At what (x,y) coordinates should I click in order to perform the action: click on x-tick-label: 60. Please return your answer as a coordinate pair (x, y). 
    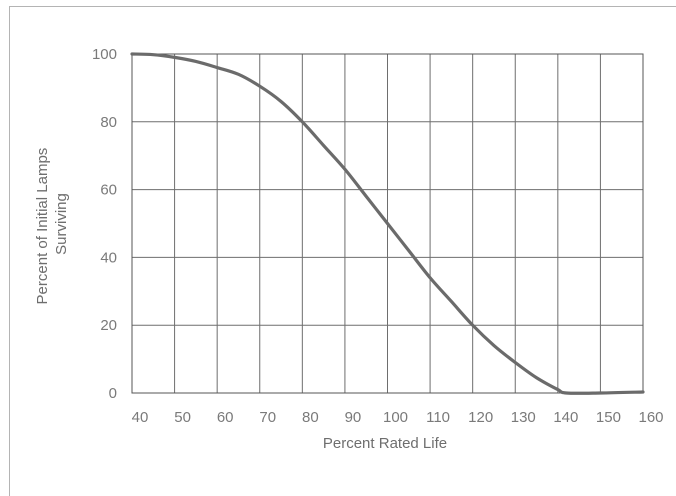
    Looking at the image, I should click on (225, 417).